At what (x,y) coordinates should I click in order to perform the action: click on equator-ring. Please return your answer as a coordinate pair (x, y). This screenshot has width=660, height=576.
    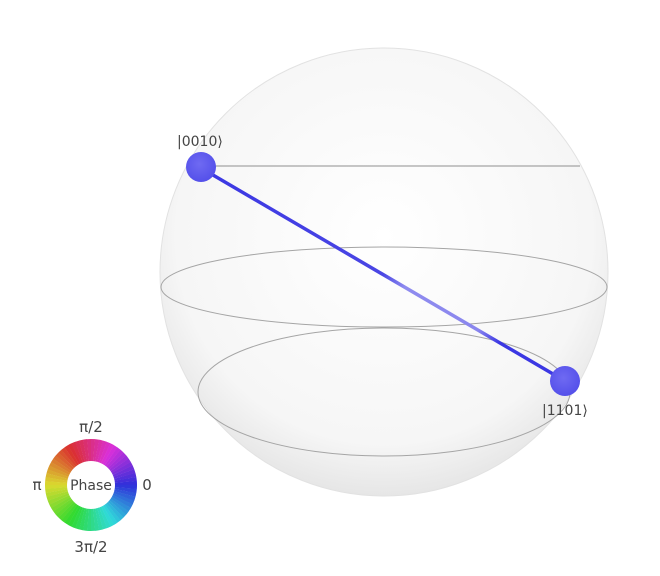
    Looking at the image, I should click on (384, 287).